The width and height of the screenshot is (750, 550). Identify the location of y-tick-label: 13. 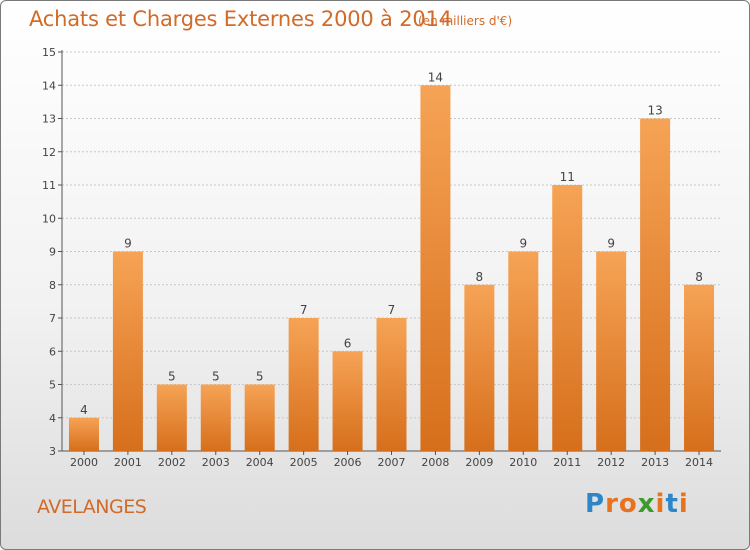
(49, 119).